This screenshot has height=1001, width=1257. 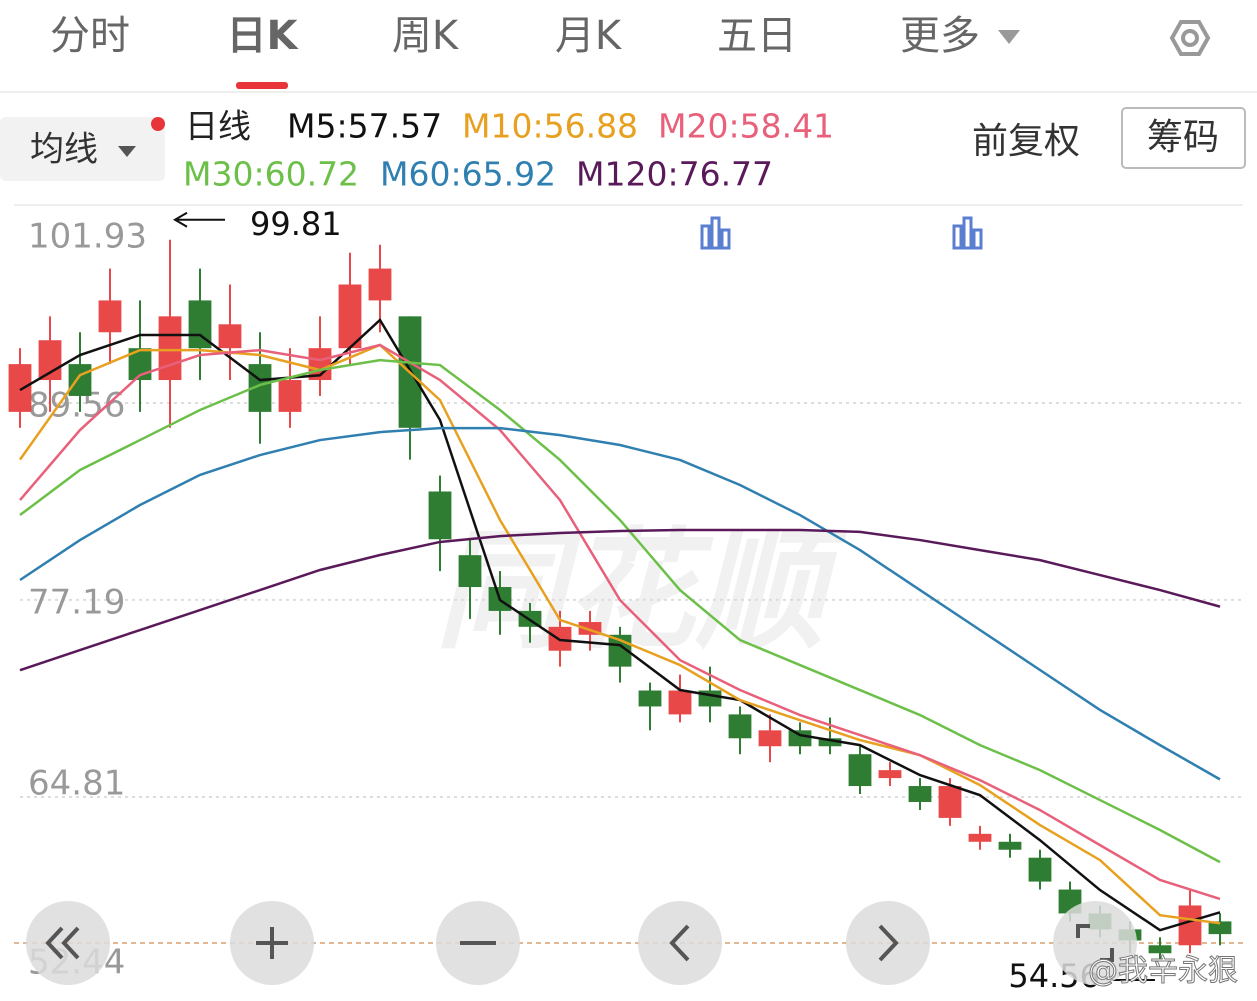 I want to click on rewind-button, so click(x=68, y=943).